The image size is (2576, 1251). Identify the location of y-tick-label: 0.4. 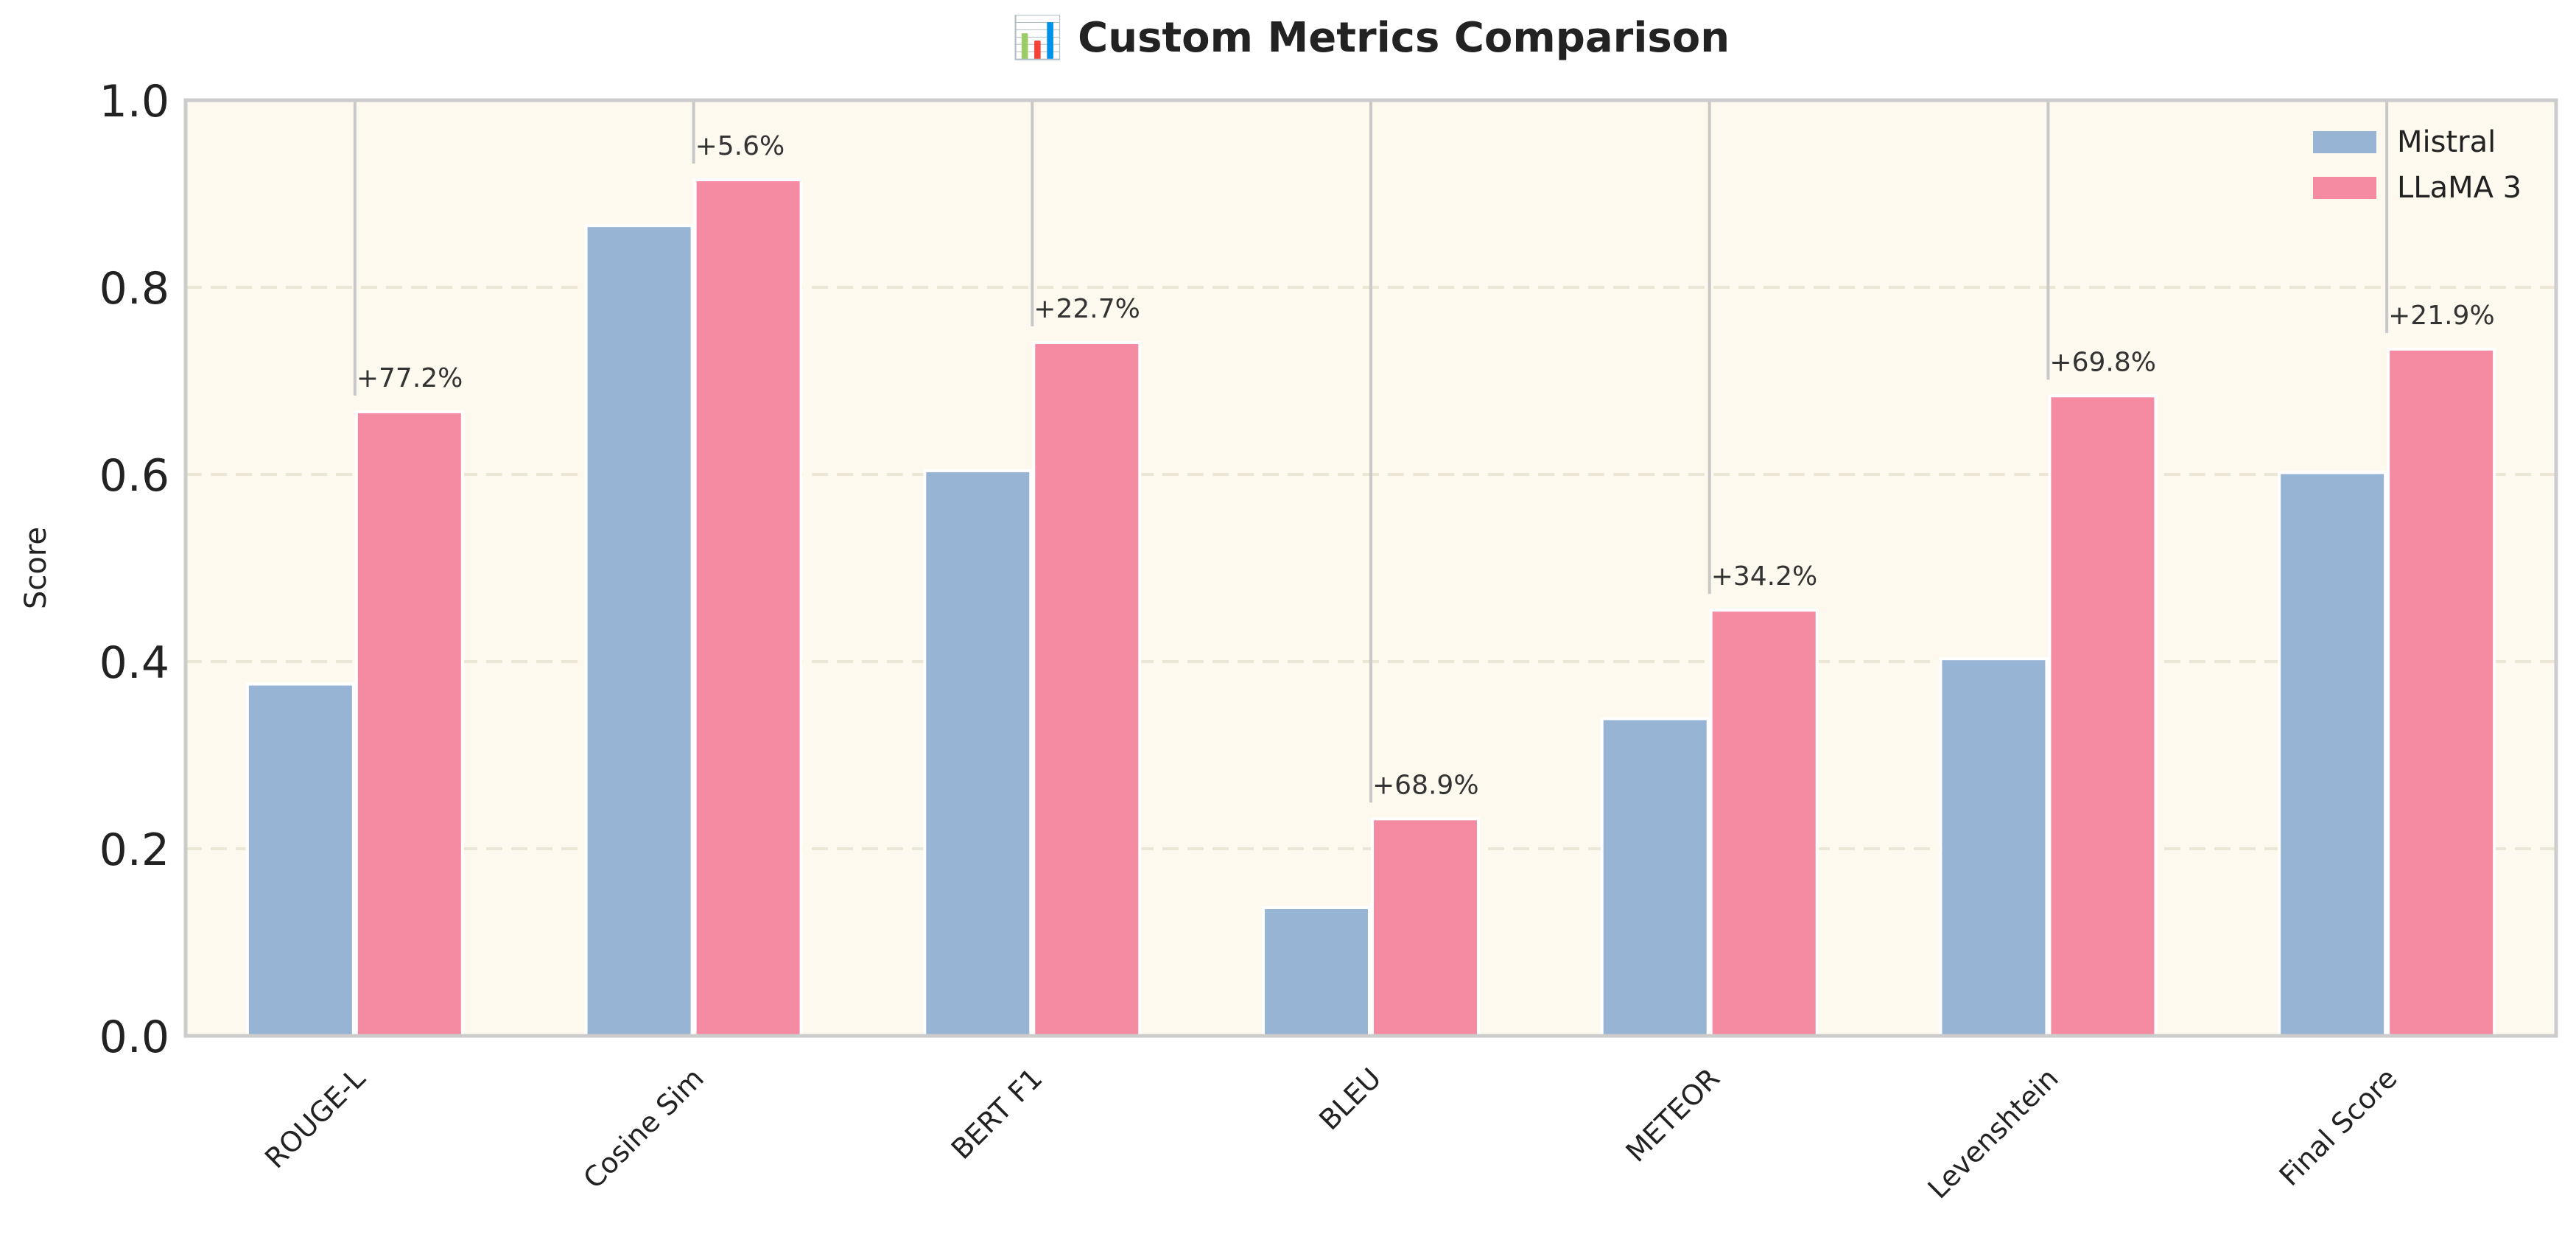
(134, 663).